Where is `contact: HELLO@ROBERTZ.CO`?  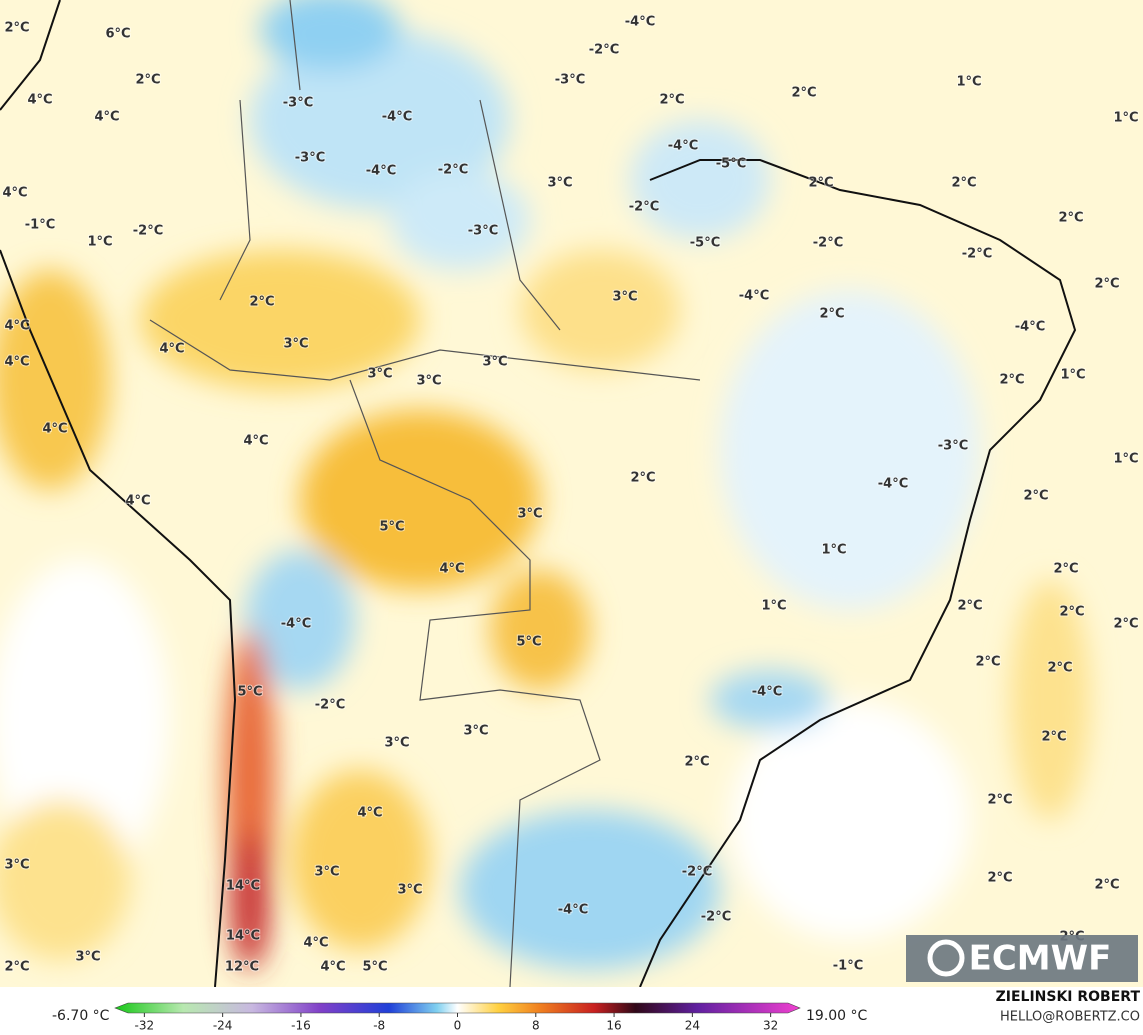
contact: HELLO@ROBERTZ.CO is located at coordinates (1070, 1017).